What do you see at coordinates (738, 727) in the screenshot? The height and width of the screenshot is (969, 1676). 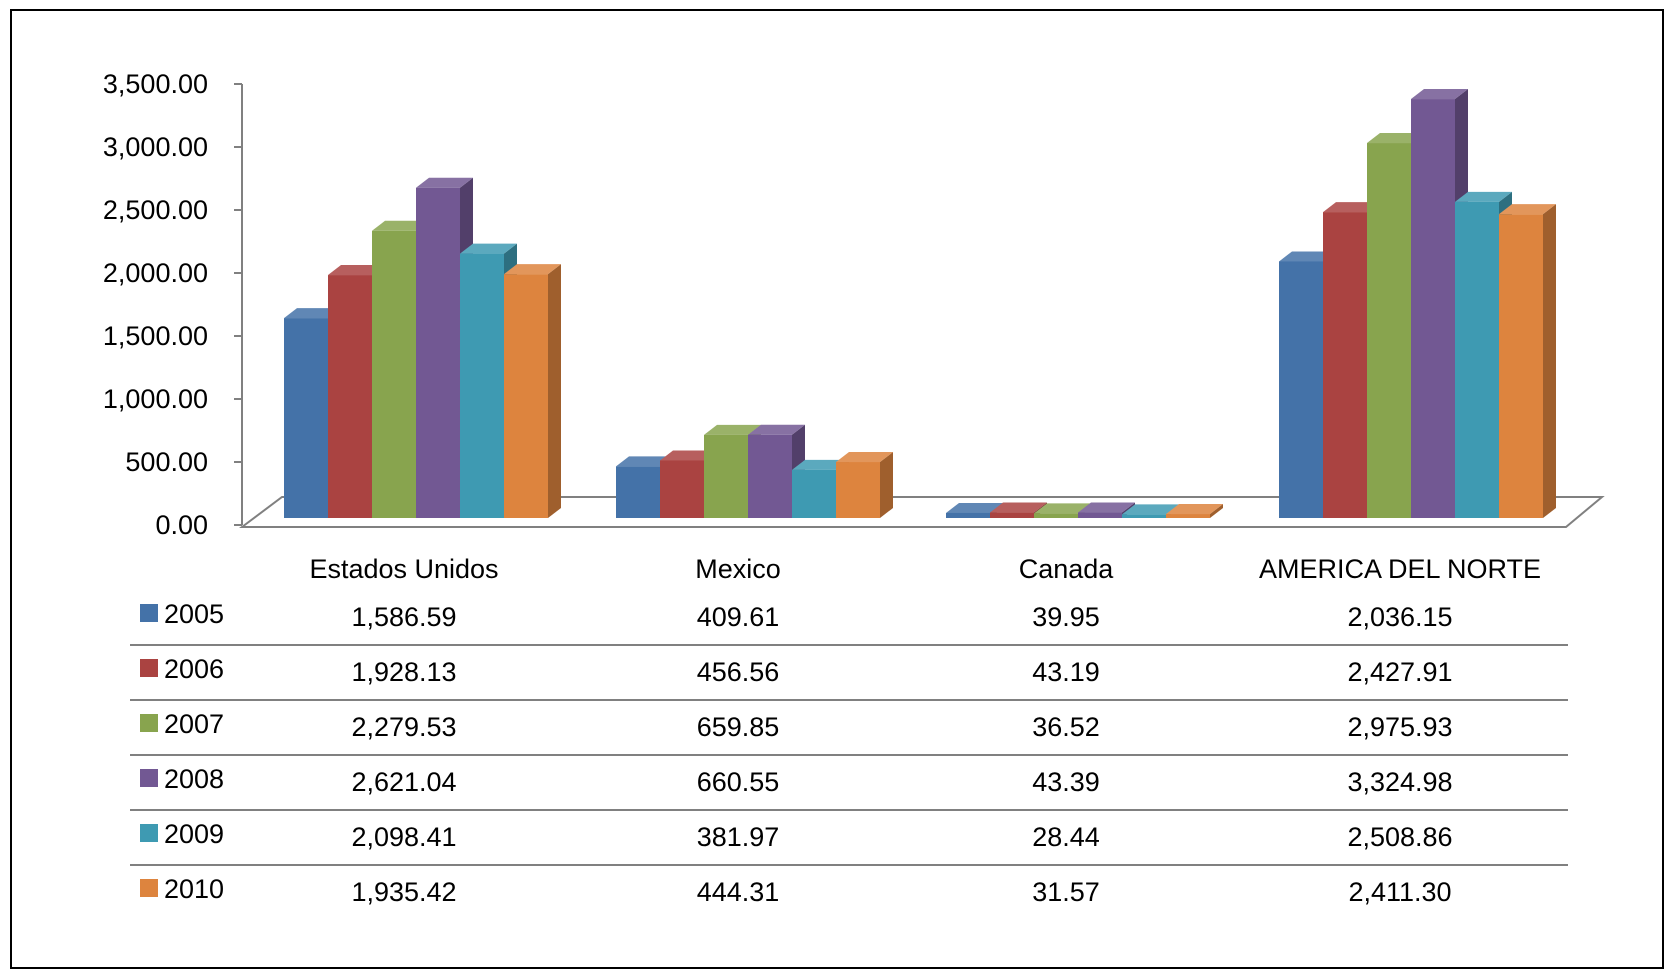 I see `table-cell: 659.85` at bounding box center [738, 727].